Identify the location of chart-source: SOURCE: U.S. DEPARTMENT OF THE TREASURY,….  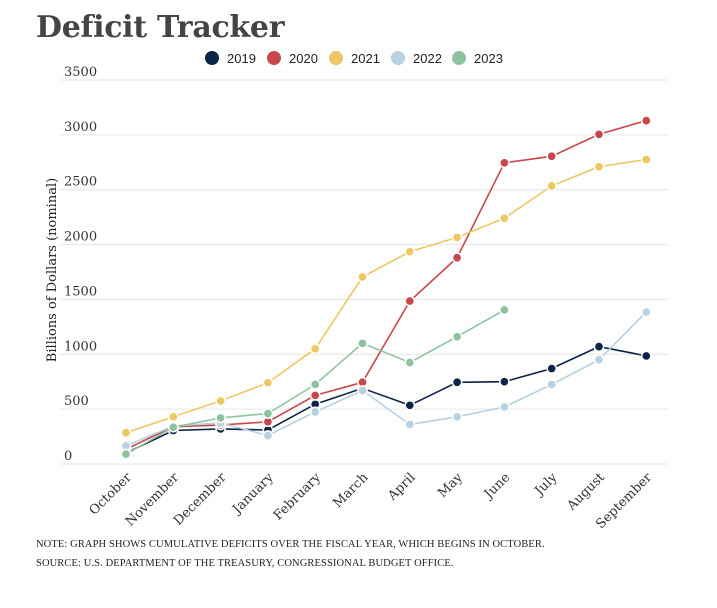
(245, 563).